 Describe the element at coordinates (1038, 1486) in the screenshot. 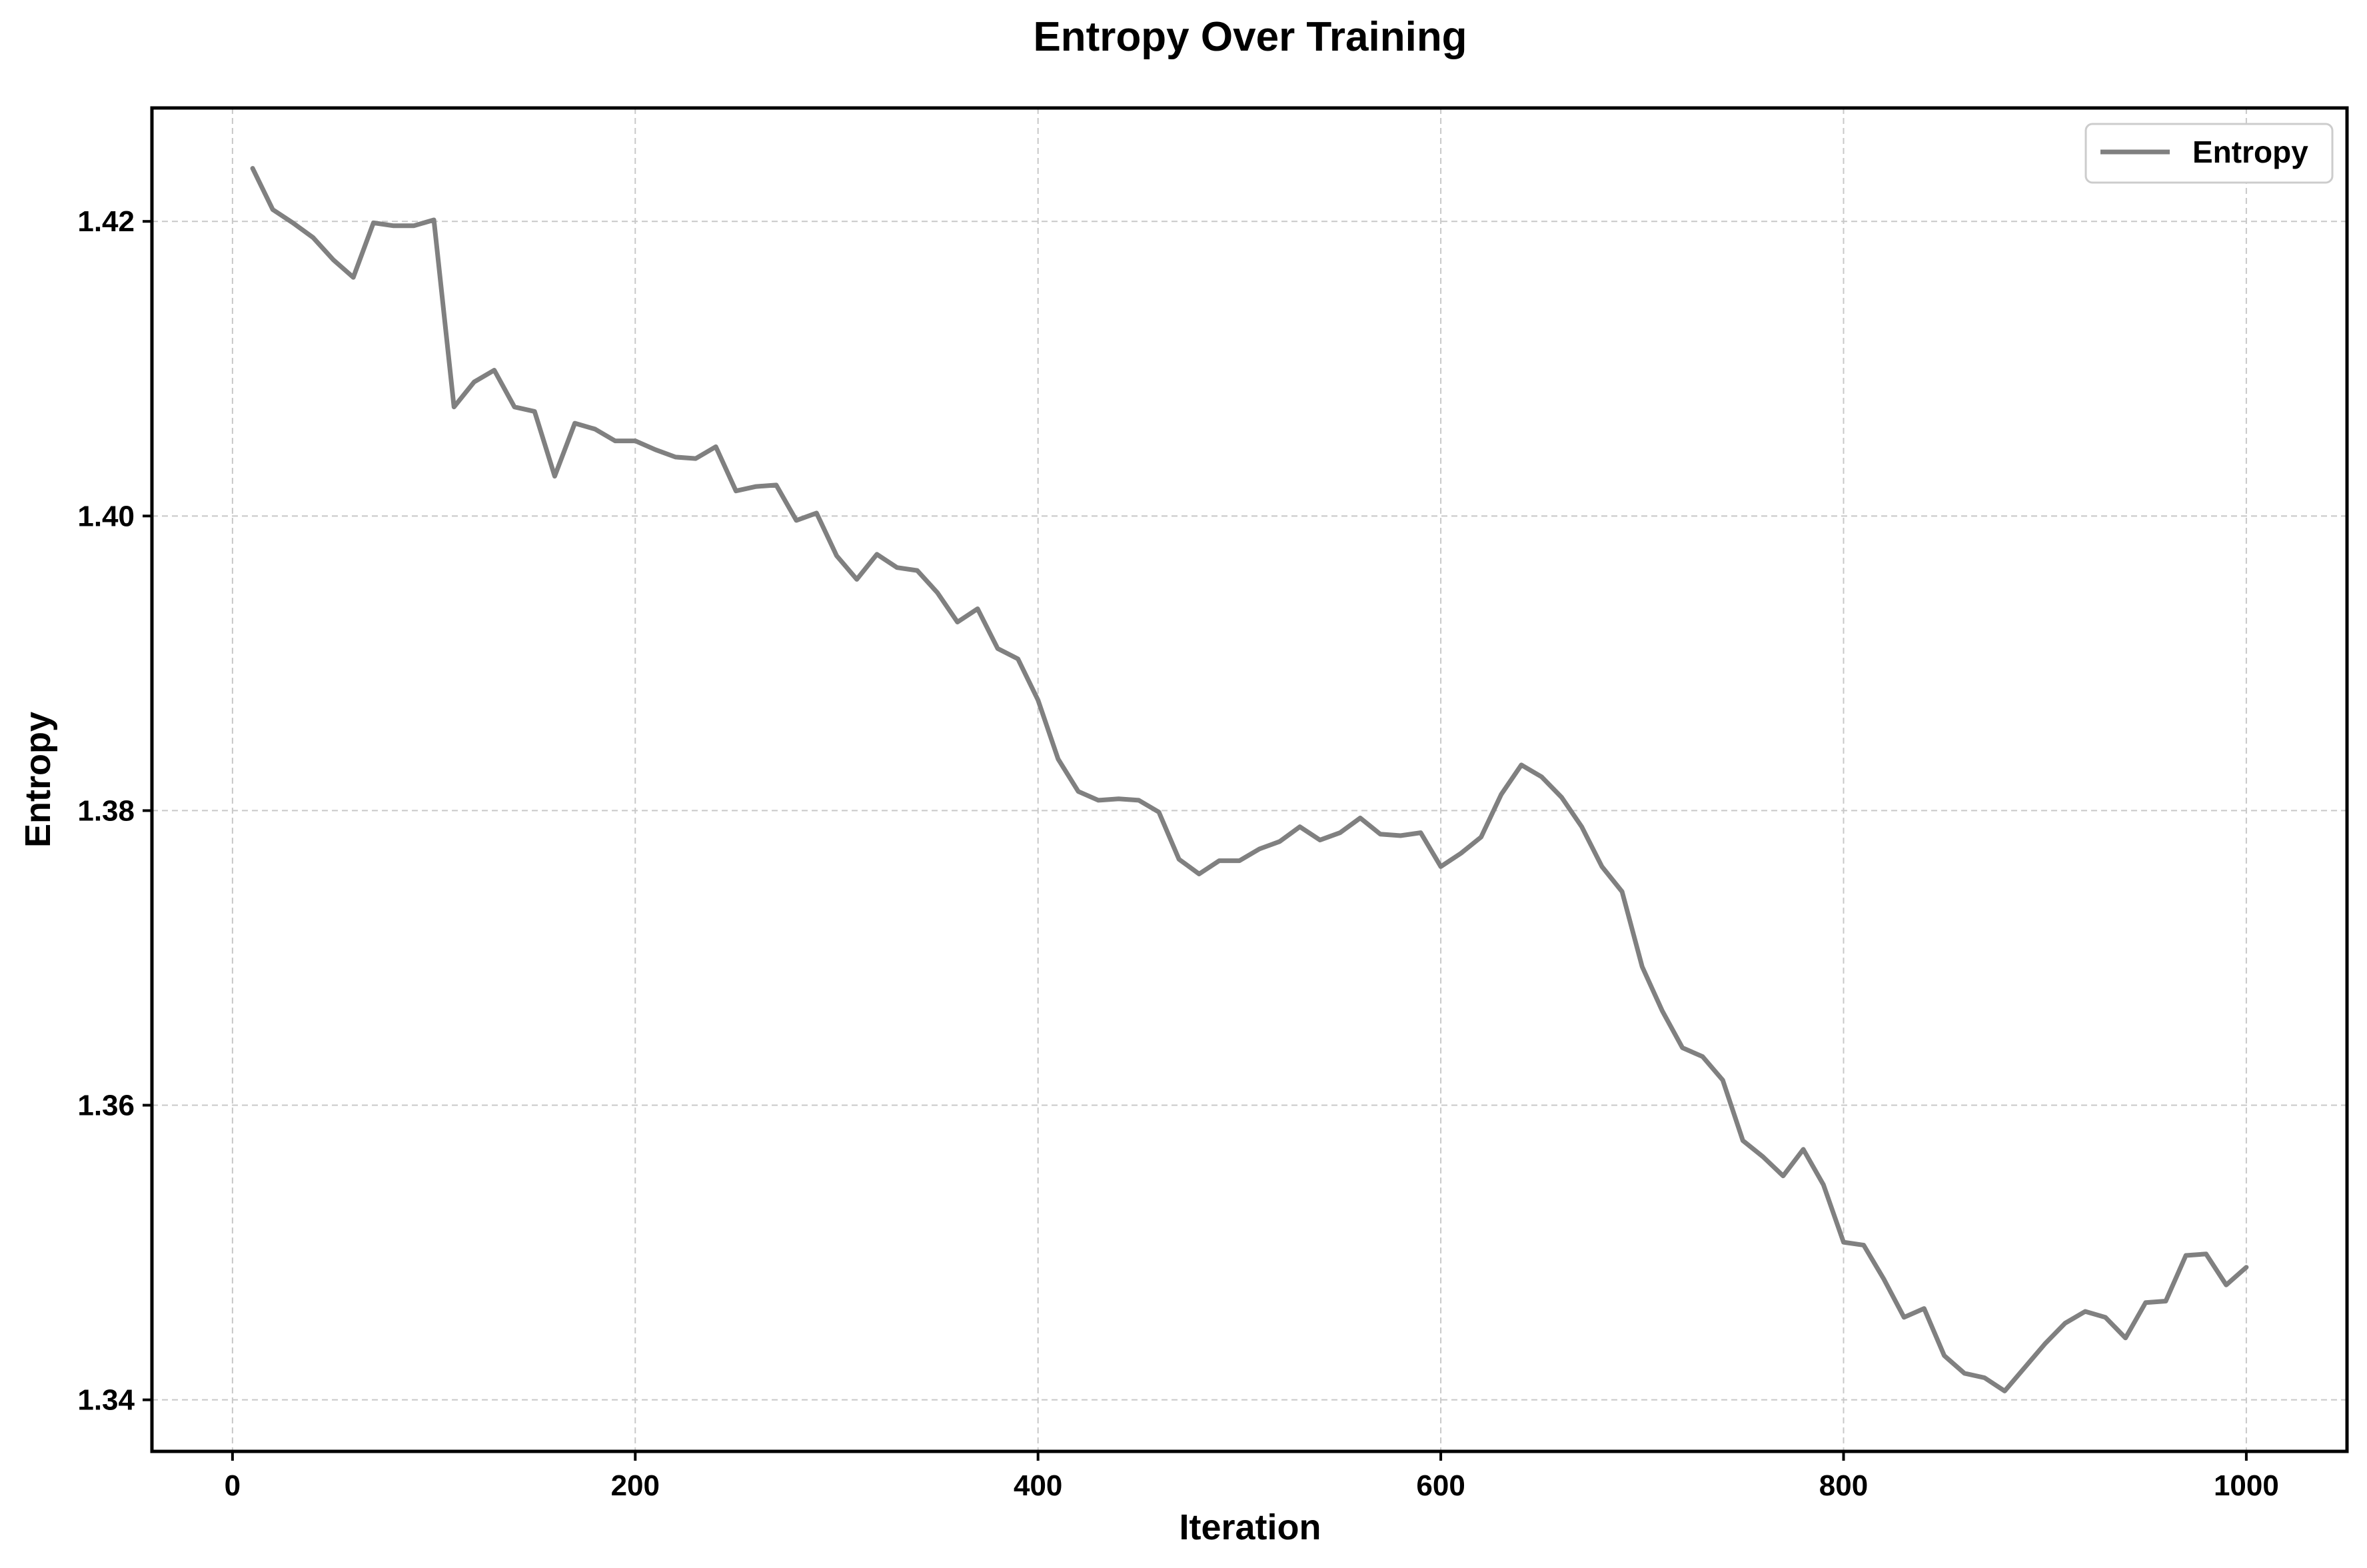

I see `x-tick-label: 400` at that location.